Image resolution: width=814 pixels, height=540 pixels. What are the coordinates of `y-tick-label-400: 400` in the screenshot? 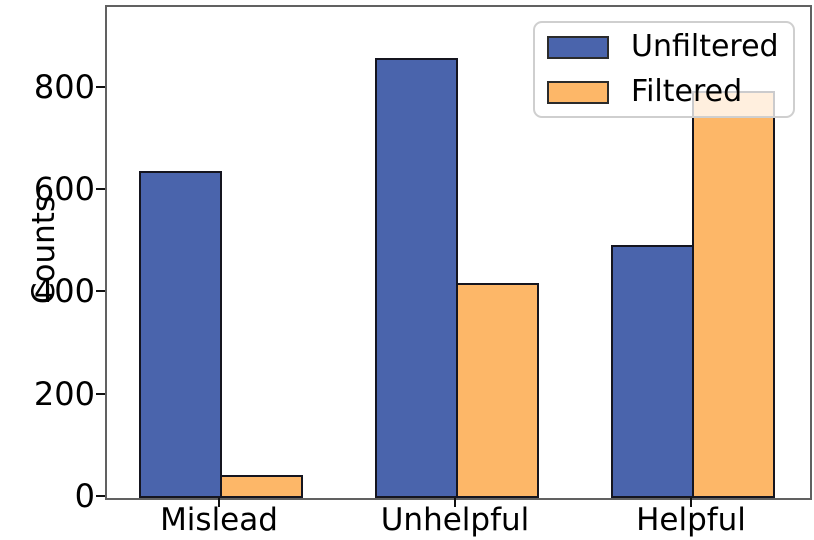 It's located at (64, 291).